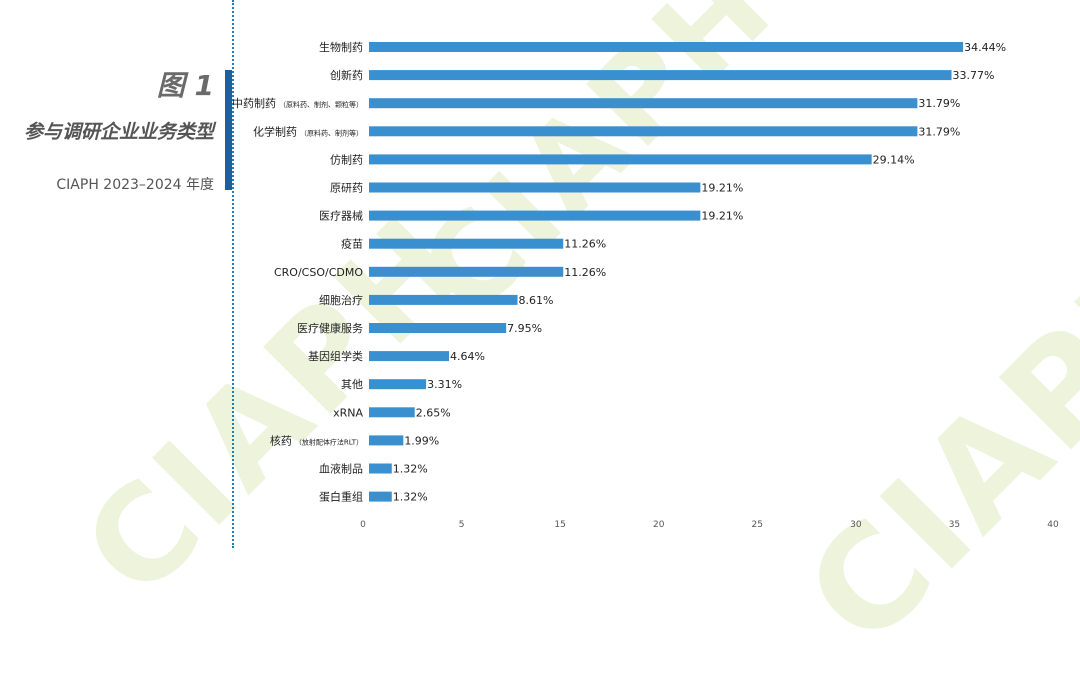  Describe the element at coordinates (421, 440) in the screenshot. I see `value-label: 1.99%` at that location.